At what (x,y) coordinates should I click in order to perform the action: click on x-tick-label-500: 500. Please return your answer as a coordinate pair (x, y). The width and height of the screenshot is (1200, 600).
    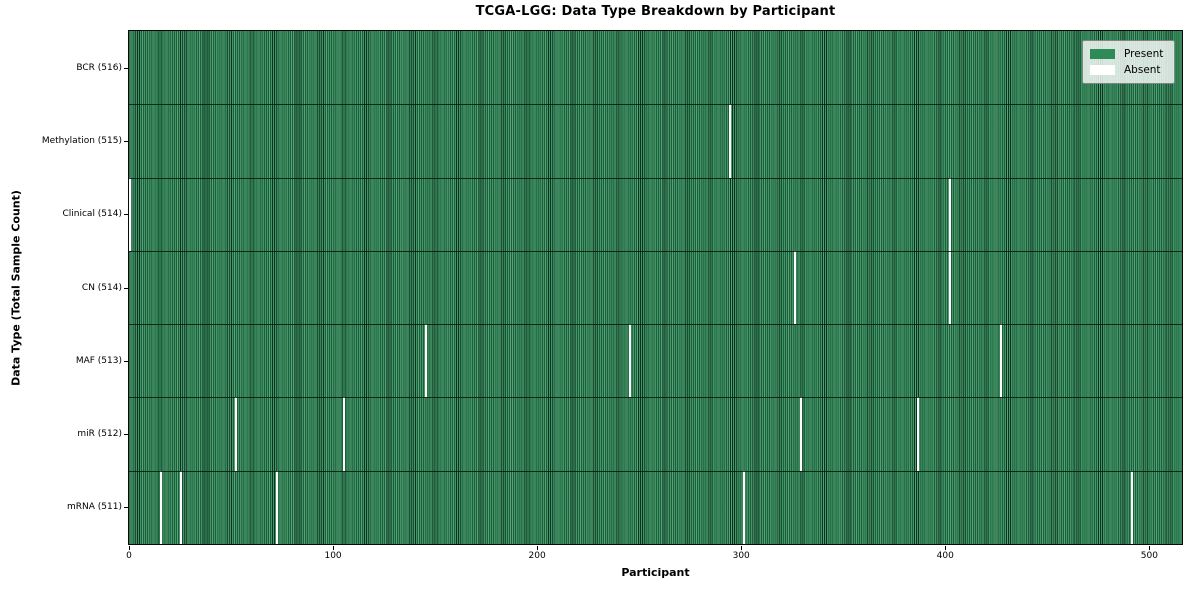
    Looking at the image, I should click on (1149, 556).